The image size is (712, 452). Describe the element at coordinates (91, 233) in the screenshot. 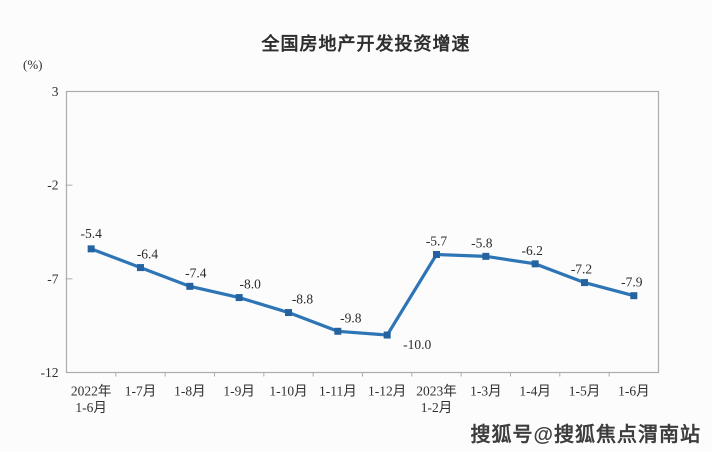

I see `data-label: -5.4` at that location.